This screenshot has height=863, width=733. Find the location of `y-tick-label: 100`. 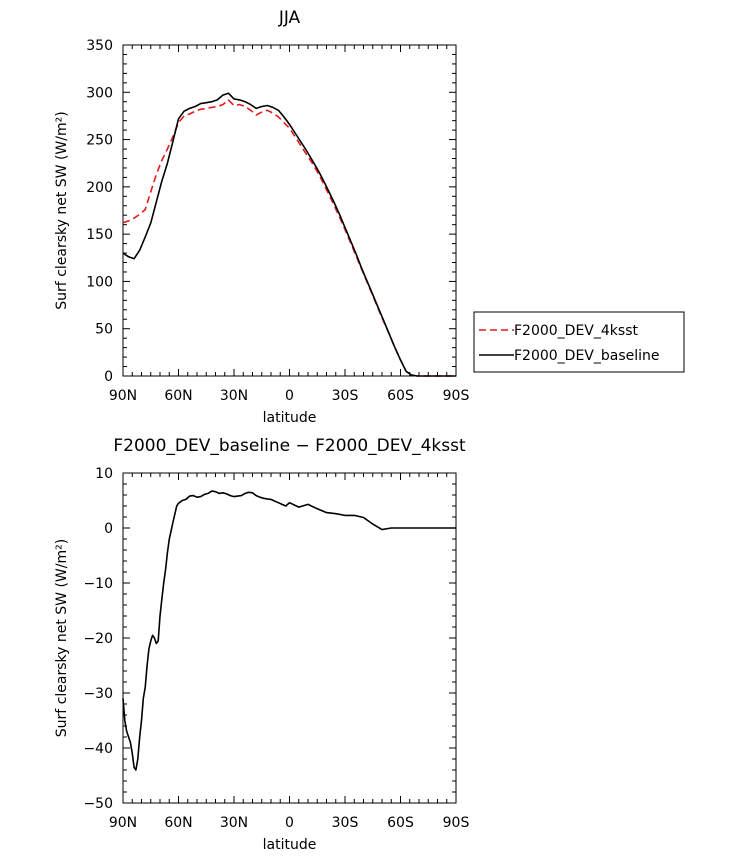

y-tick-label: 100 is located at coordinates (99, 282).